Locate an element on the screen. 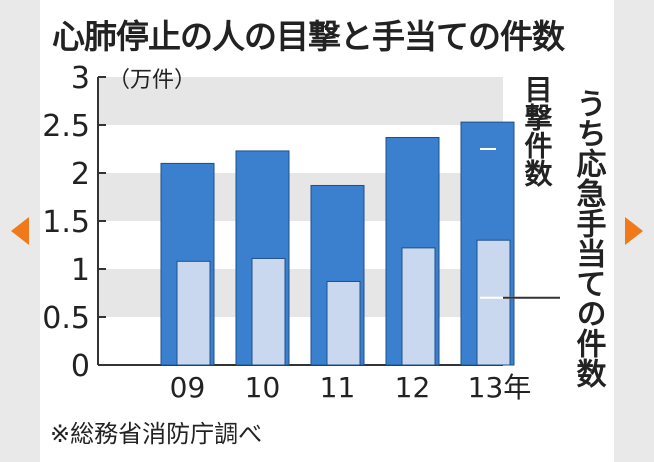 This screenshot has height=462, width=654. legend-label-witnessed: 目撃件数 is located at coordinates (537, 131).